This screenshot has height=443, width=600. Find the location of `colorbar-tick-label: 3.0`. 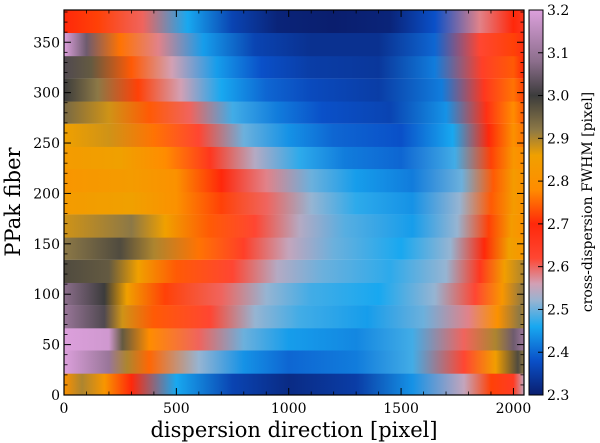

colorbar-tick-label: 3.0 is located at coordinates (558, 97).